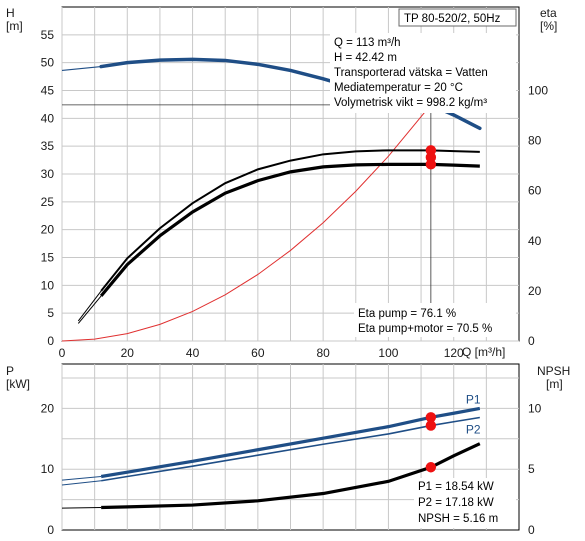  What do you see at coordinates (10, 371) in the screenshot?
I see `power-axis-title: P` at bounding box center [10, 371].